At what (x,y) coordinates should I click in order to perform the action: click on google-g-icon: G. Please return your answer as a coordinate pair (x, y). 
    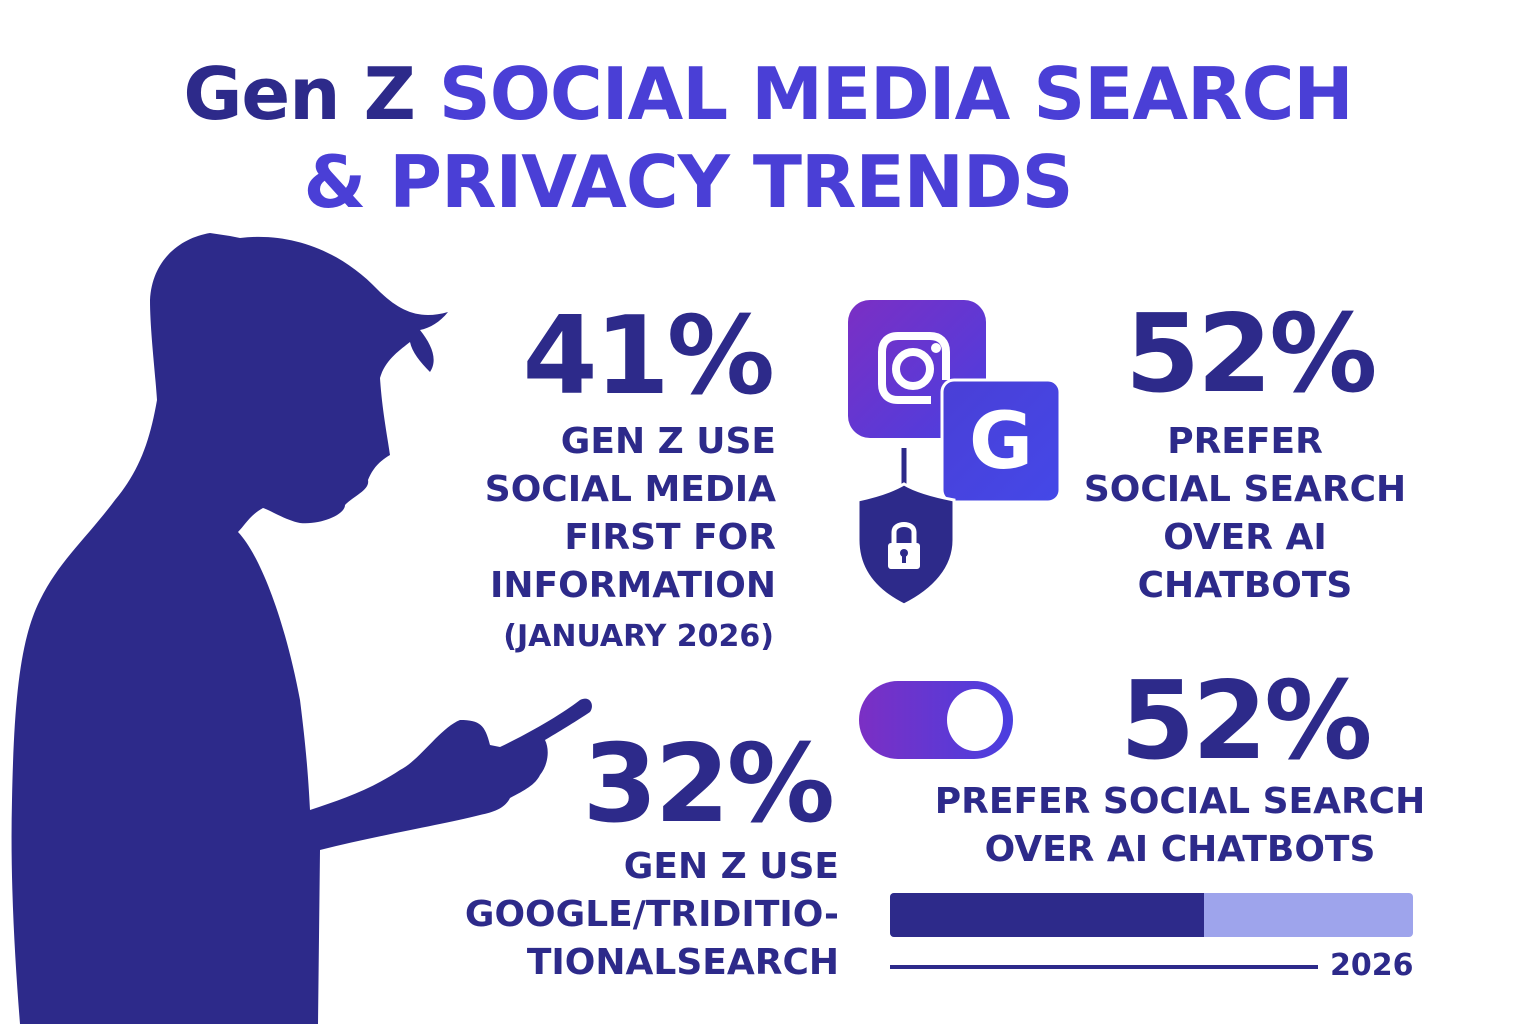
    Looking at the image, I should click on (1001, 441).